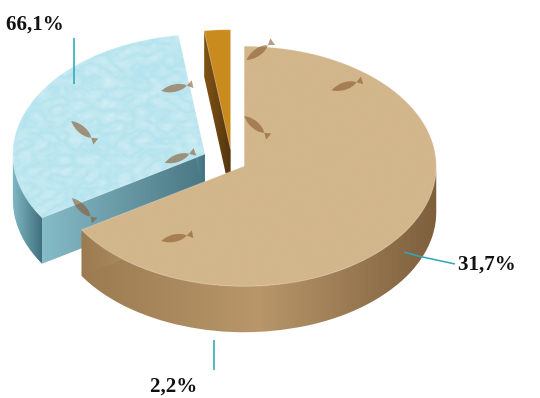 The width and height of the screenshot is (540, 398). I want to click on leader-line, so click(429, 258).